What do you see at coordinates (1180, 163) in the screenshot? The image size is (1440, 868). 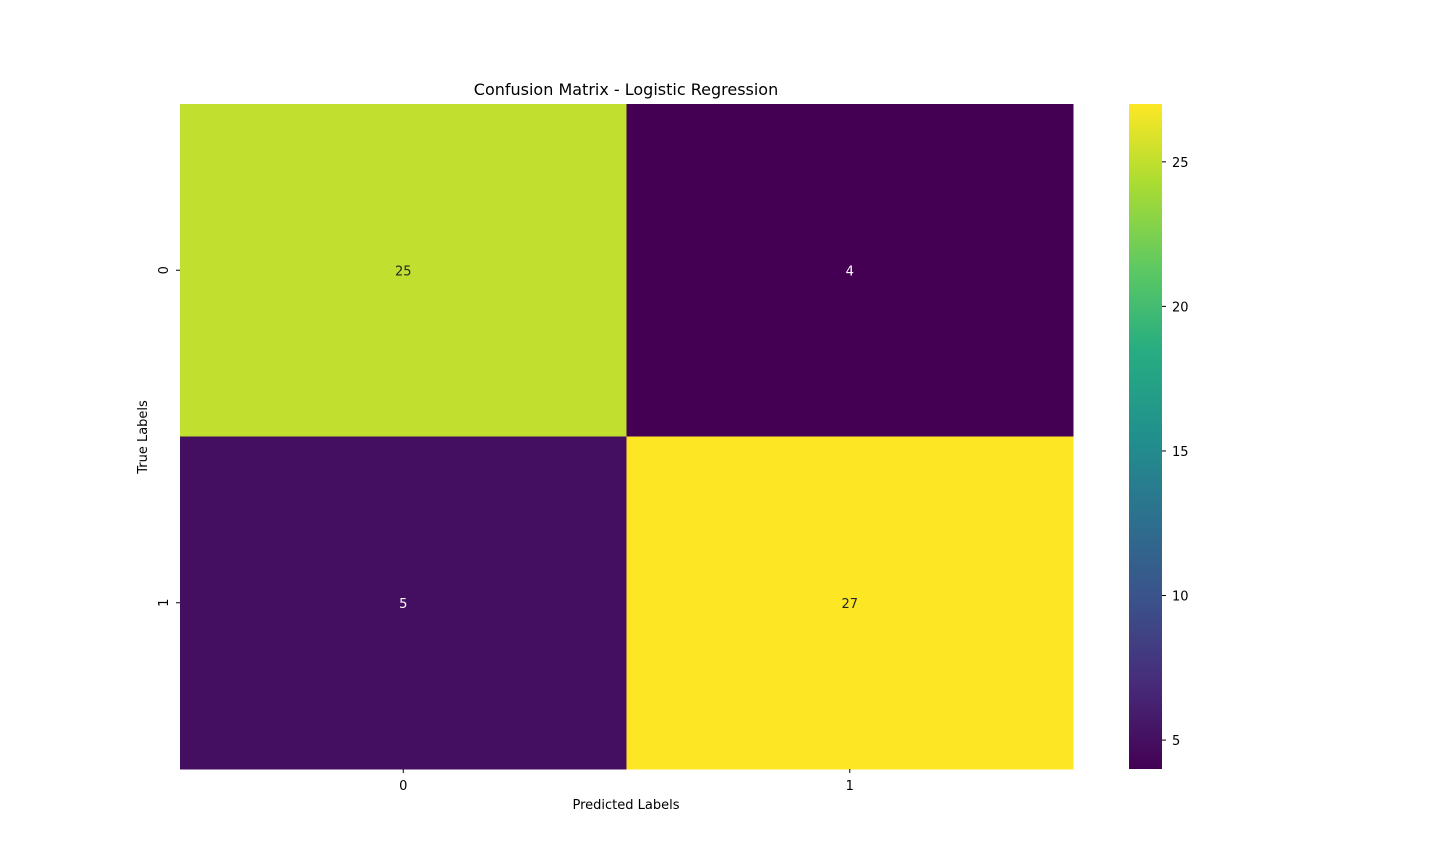 I see `colorbar-tick-label: 25` at bounding box center [1180, 163].